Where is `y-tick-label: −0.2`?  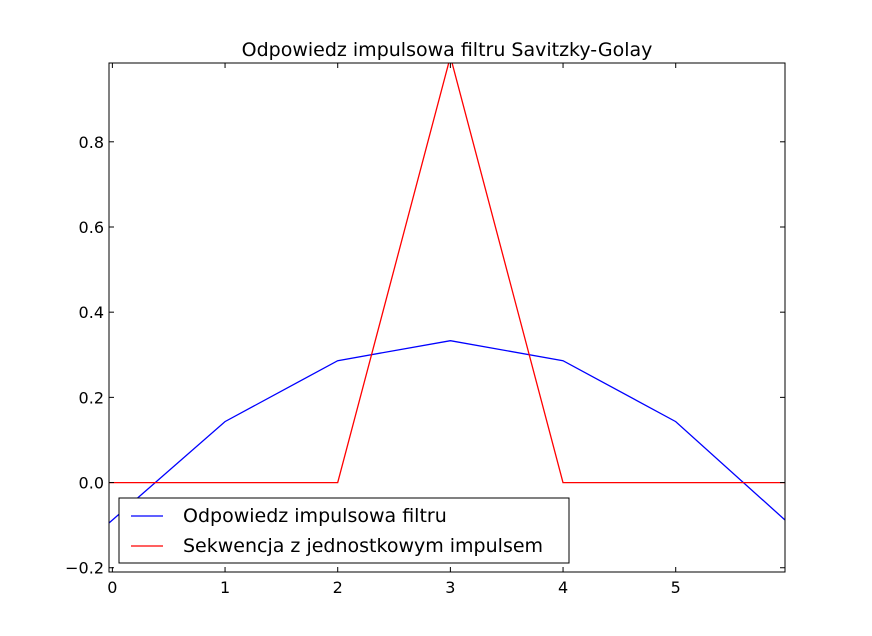 y-tick-label: −0.2 is located at coordinates (84, 568).